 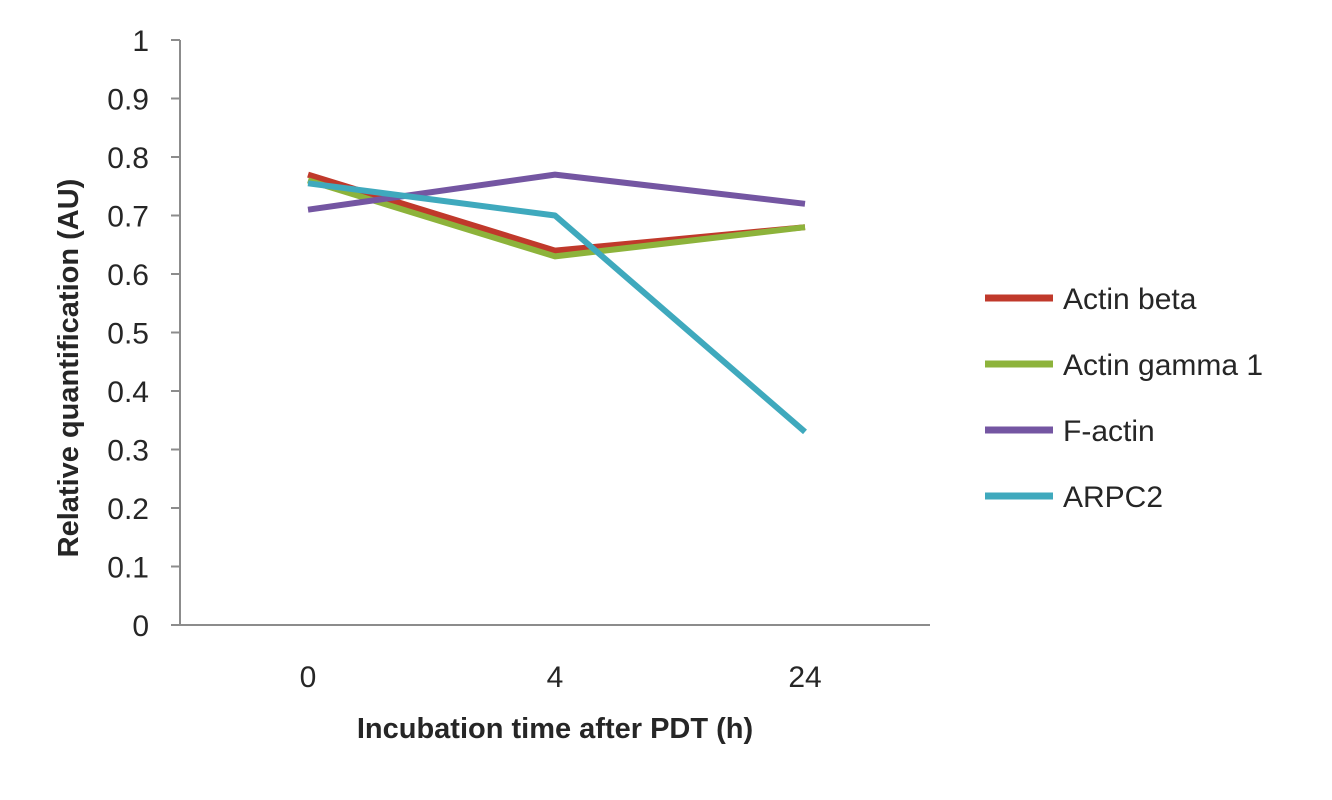 I want to click on y-tick-label: 0.4, so click(x=128, y=392).